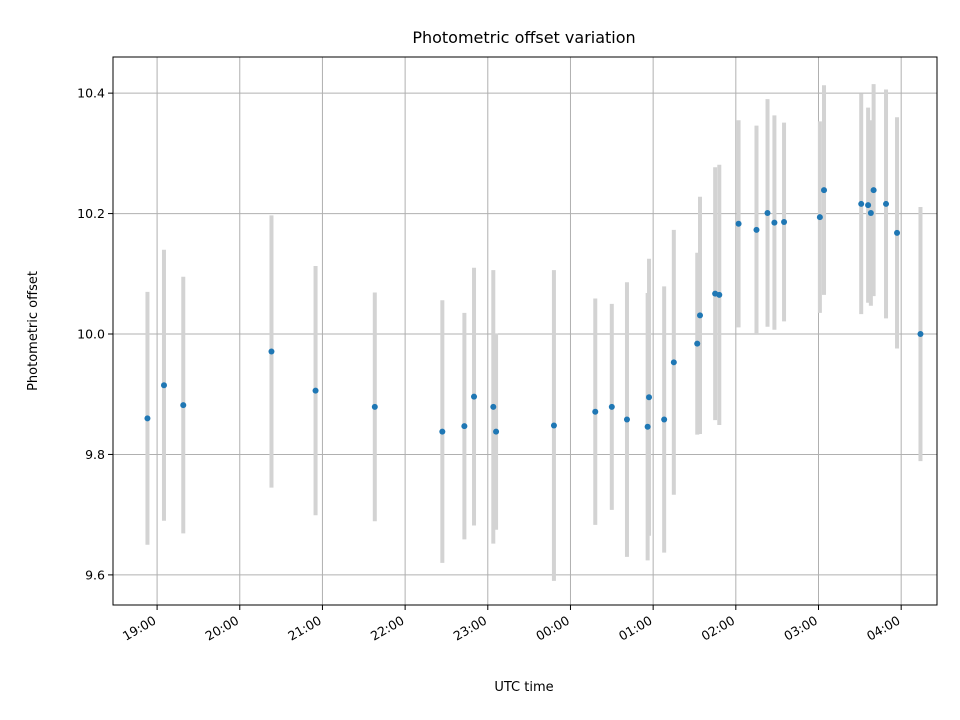 The image size is (960, 720). I want to click on y-axis-label: Photometric offset, so click(33, 331).